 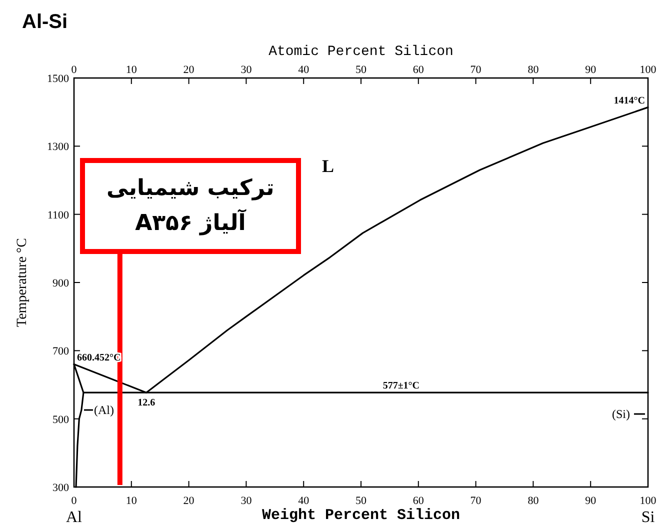 What do you see at coordinates (104, 410) in the screenshot?
I see `annotation: (Al)` at bounding box center [104, 410].